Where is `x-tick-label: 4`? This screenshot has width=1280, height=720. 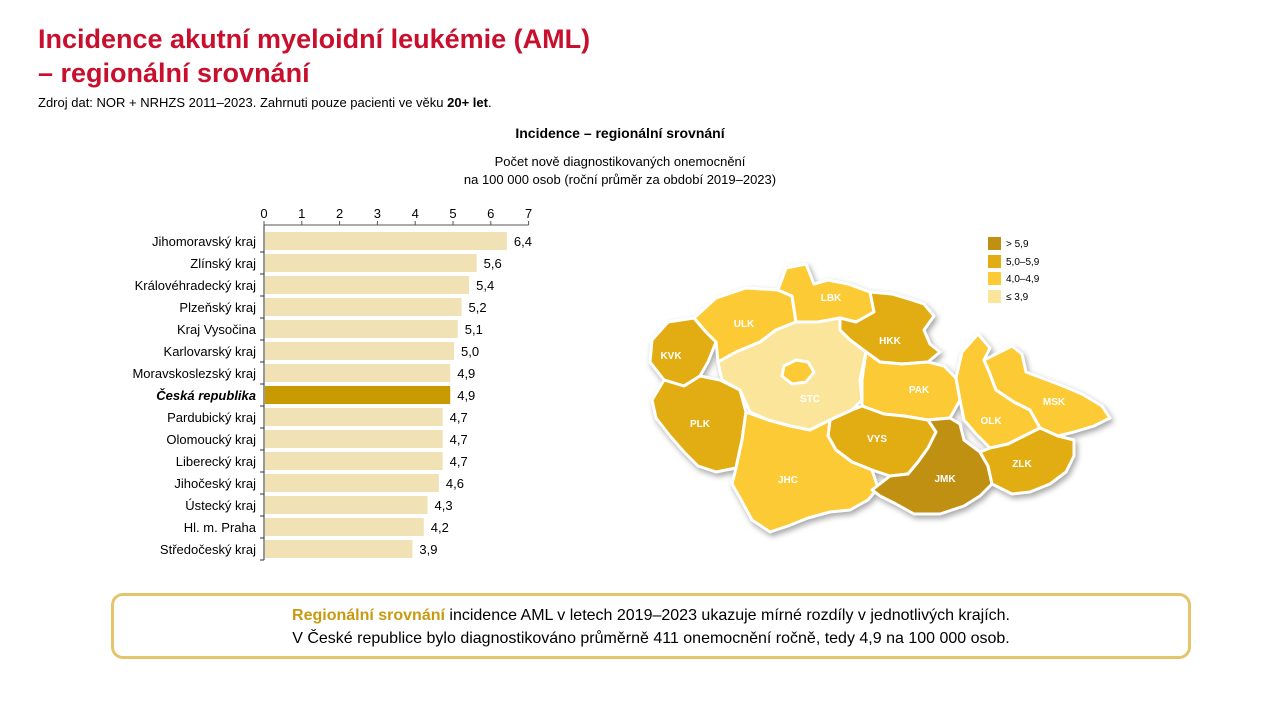 x-tick-label: 4 is located at coordinates (415, 213).